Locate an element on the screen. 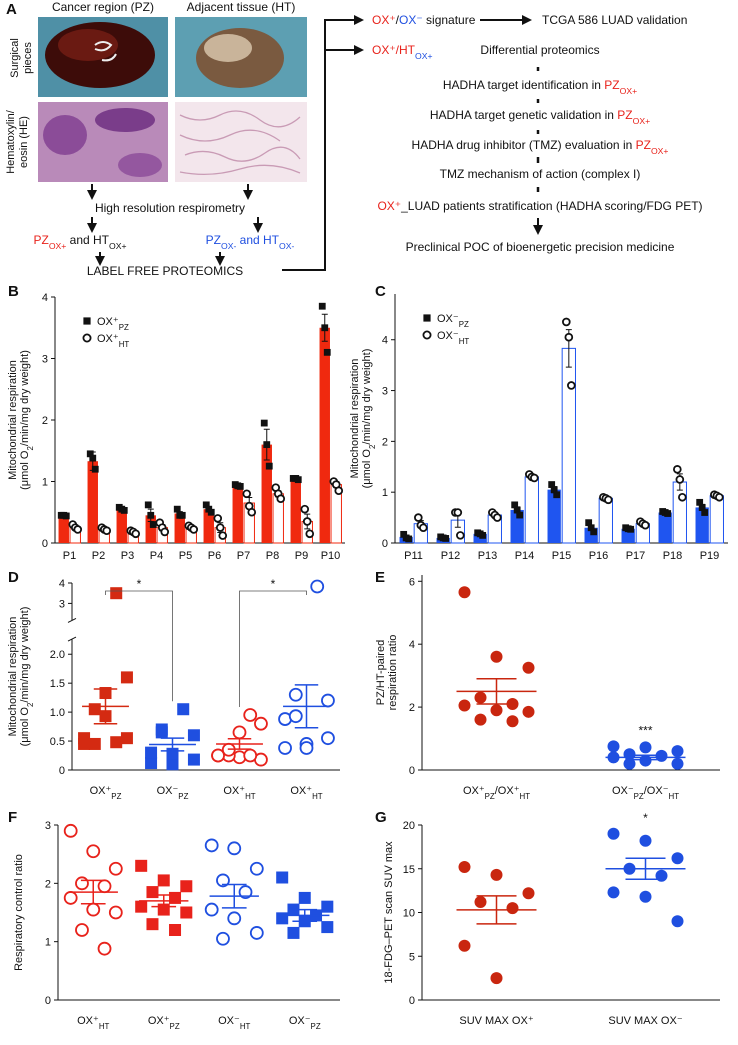 This screenshot has height=1045, width=738. row-title: eosin (HE) is located at coordinates (24, 142).